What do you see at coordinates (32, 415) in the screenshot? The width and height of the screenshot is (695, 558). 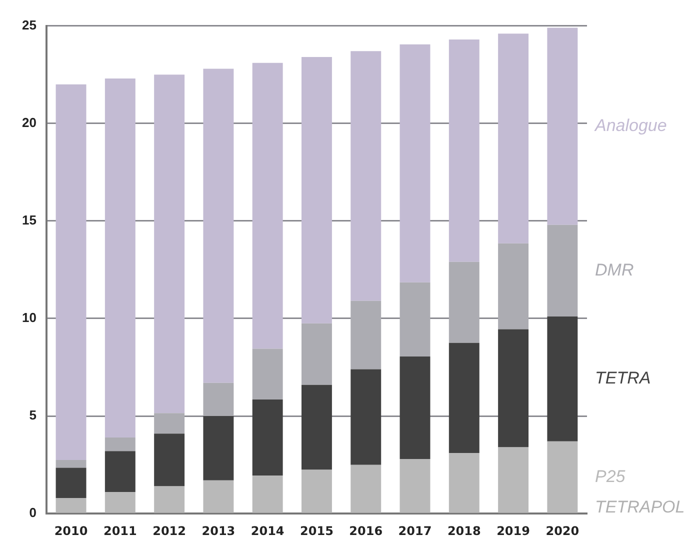 I see `y-tick-label: 5` at bounding box center [32, 415].